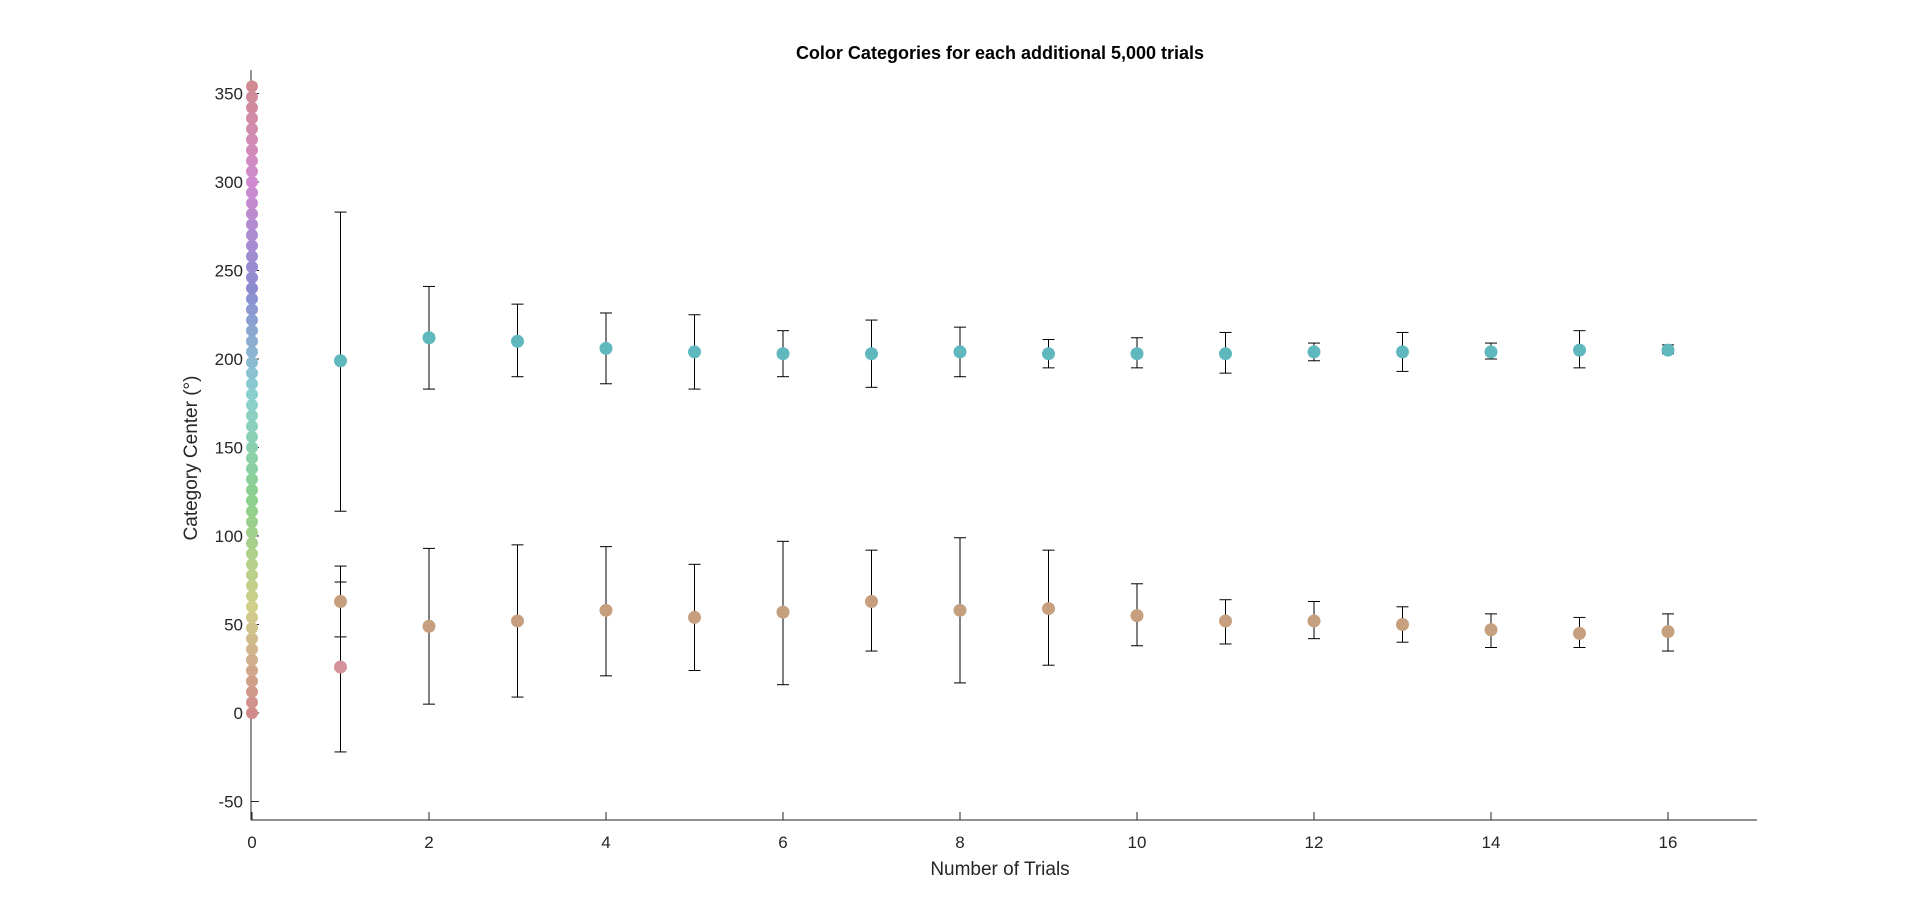 The width and height of the screenshot is (1920, 911). What do you see at coordinates (1668, 842) in the screenshot?
I see `x-tick-label: 16` at bounding box center [1668, 842].